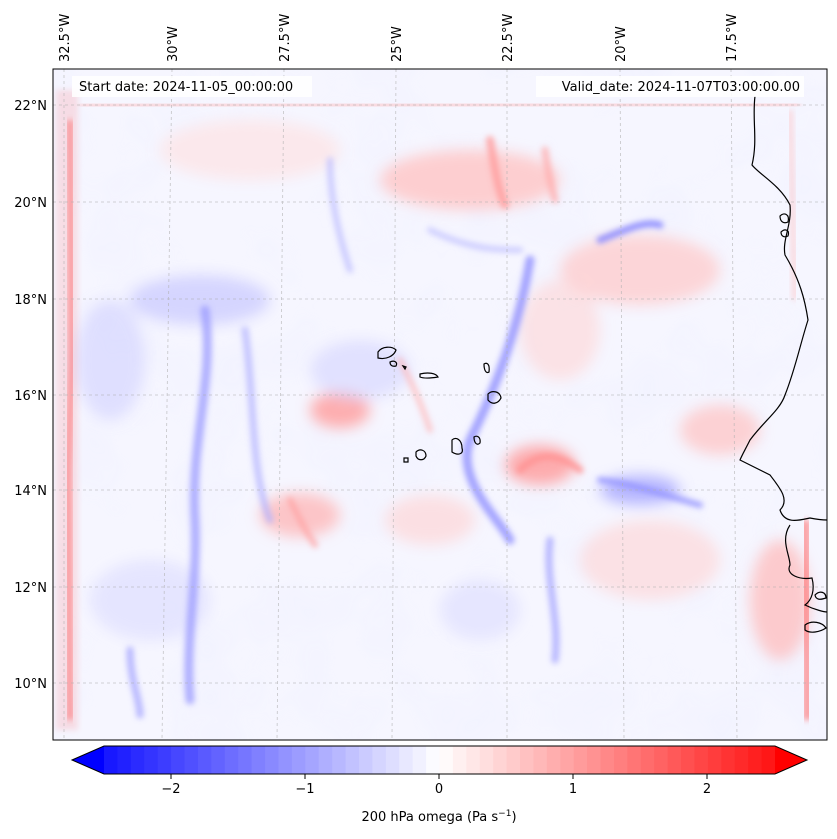 The width and height of the screenshot is (837, 839). What do you see at coordinates (815, 627) in the screenshot?
I see `guinea-islands` at bounding box center [815, 627].